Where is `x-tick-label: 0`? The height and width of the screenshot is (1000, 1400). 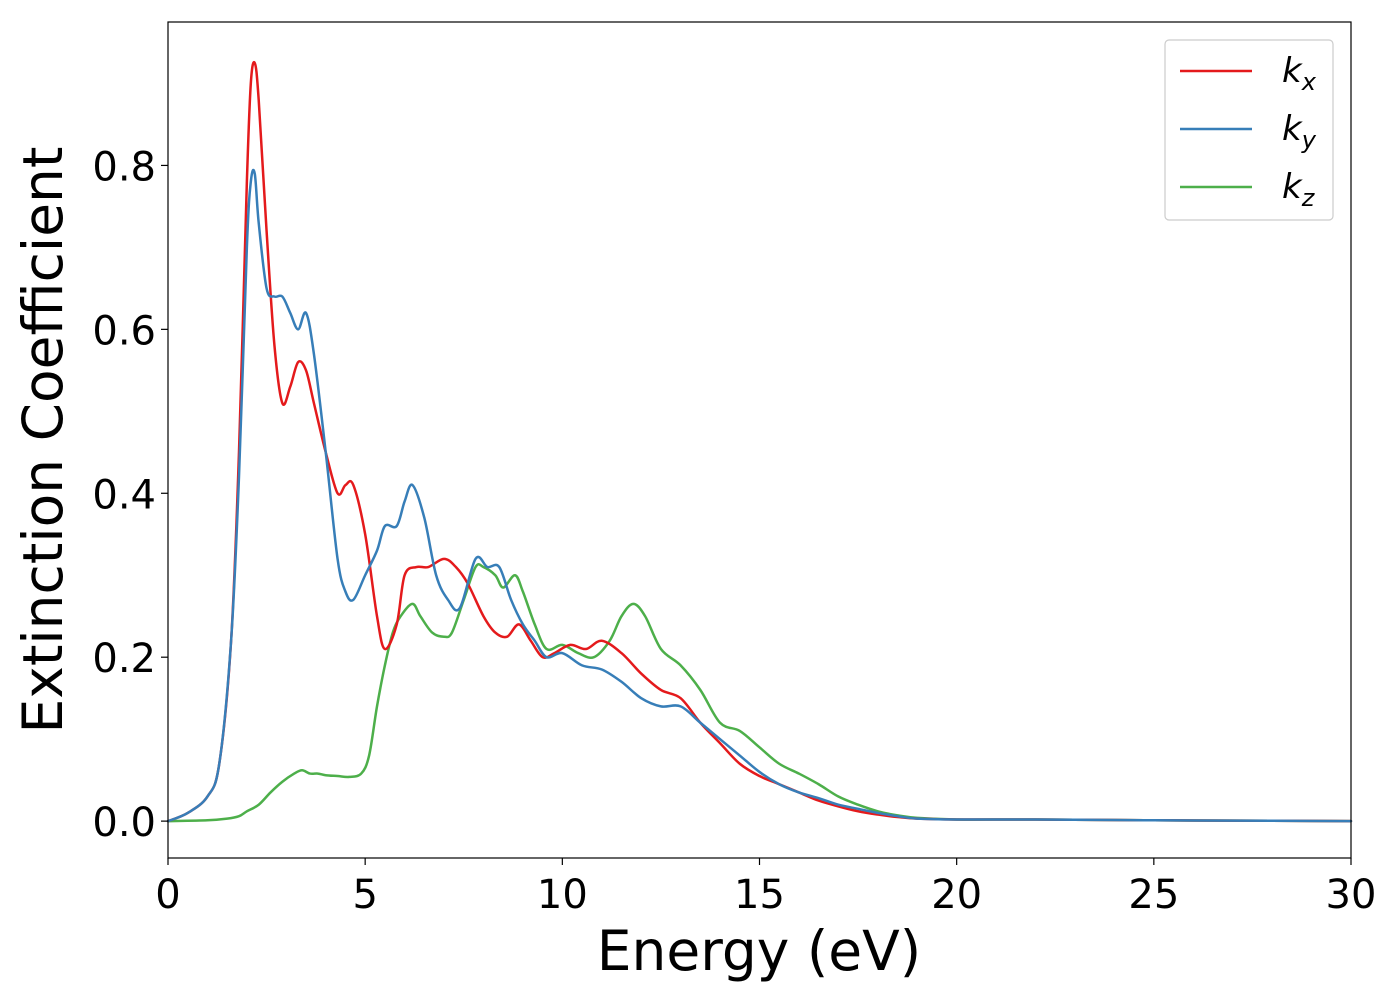 x-tick-label: 0 is located at coordinates (167, 895).